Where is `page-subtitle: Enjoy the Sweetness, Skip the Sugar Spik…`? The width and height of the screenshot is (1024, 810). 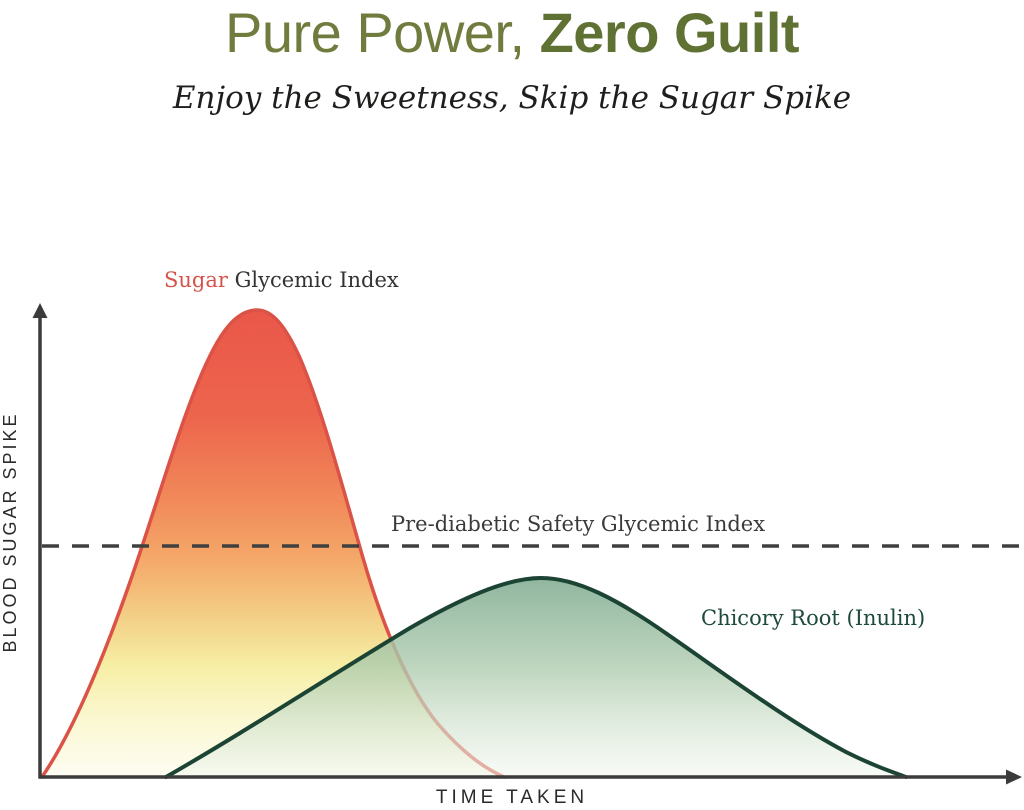 page-subtitle: Enjoy the Sweetness, Skip the Sugar Spik… is located at coordinates (512, 98).